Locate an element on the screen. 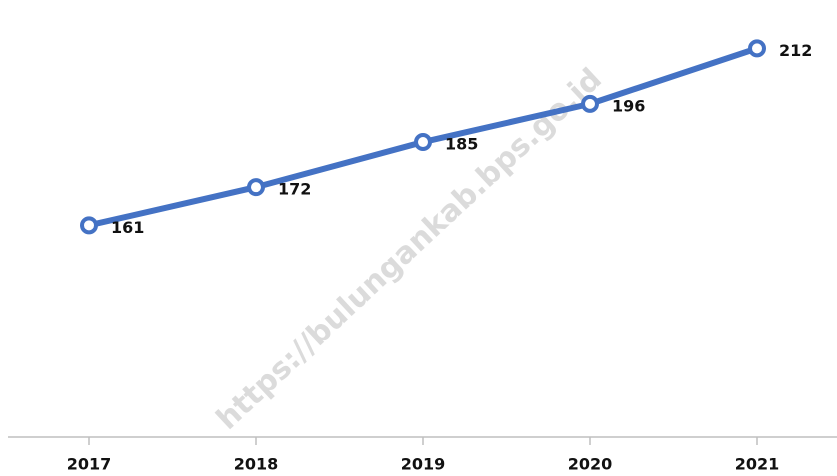  data-label: 172 is located at coordinates (294, 189).